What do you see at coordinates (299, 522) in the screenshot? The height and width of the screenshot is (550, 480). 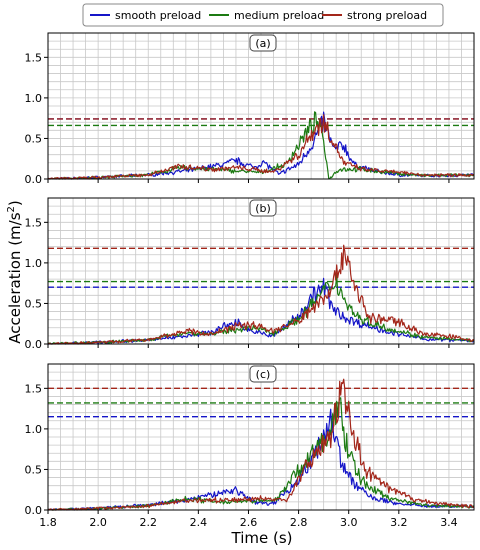 I see `x-tick-label: 2.8` at bounding box center [299, 522].